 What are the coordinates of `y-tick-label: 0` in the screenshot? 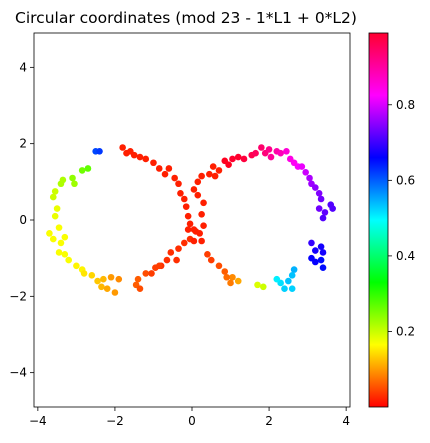 It's located at (23, 220).